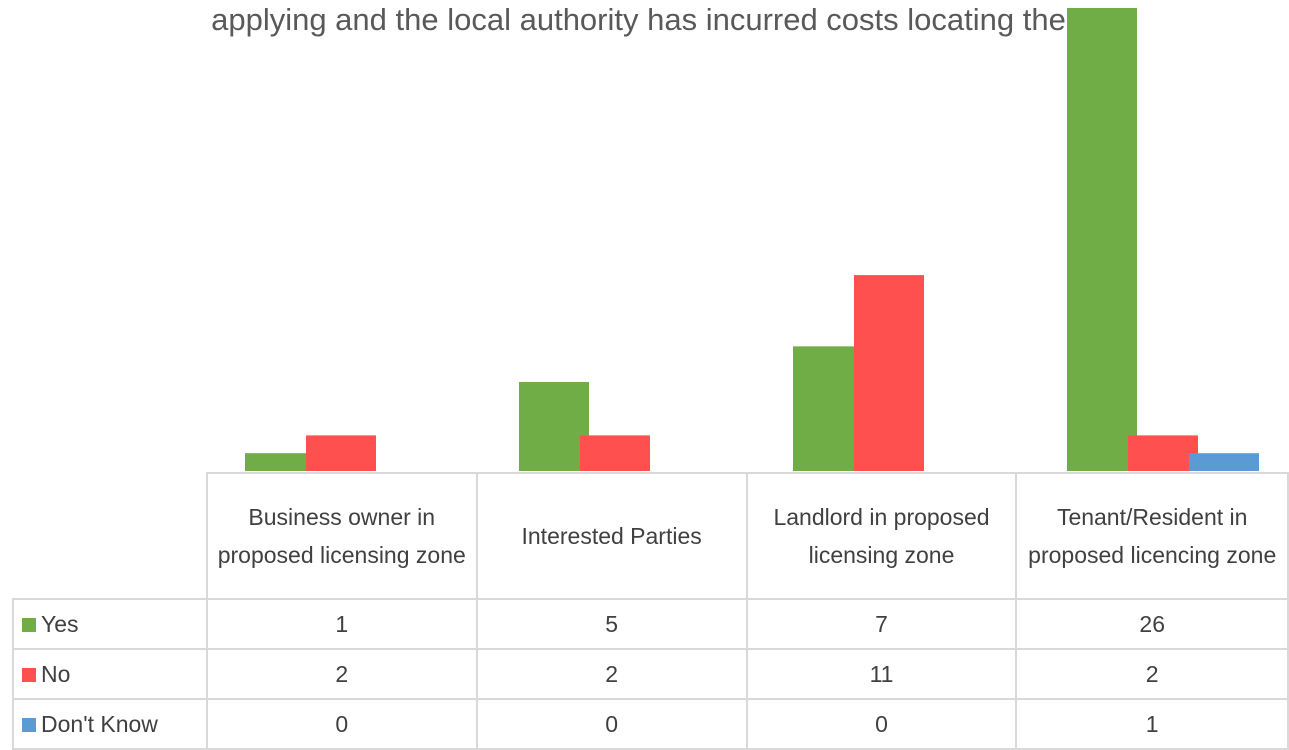  Describe the element at coordinates (611, 536) in the screenshot. I see `category-label: Interested Parties` at that location.